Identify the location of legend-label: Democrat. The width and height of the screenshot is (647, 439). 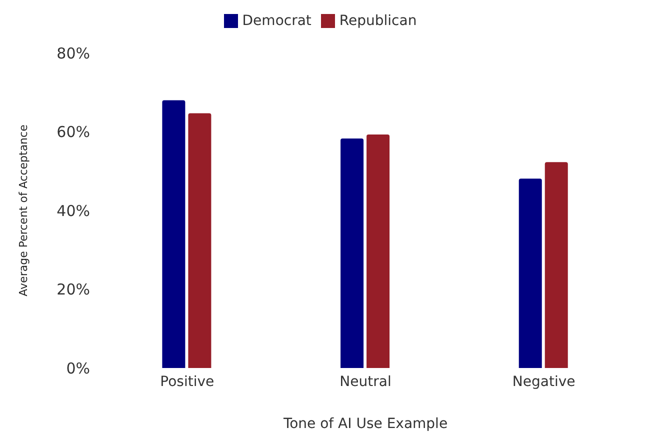
(277, 21).